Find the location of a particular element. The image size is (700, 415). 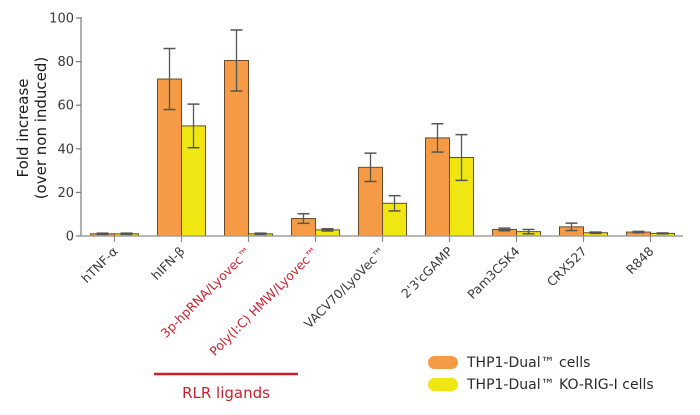

legend-item: THP1-Dual™ cells is located at coordinates (509, 363).